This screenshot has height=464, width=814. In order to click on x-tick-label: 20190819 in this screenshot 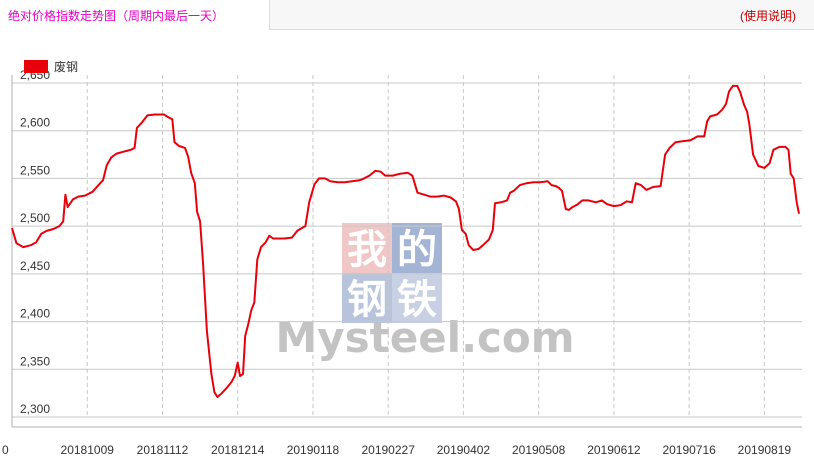, I will do `click(765, 450)`.